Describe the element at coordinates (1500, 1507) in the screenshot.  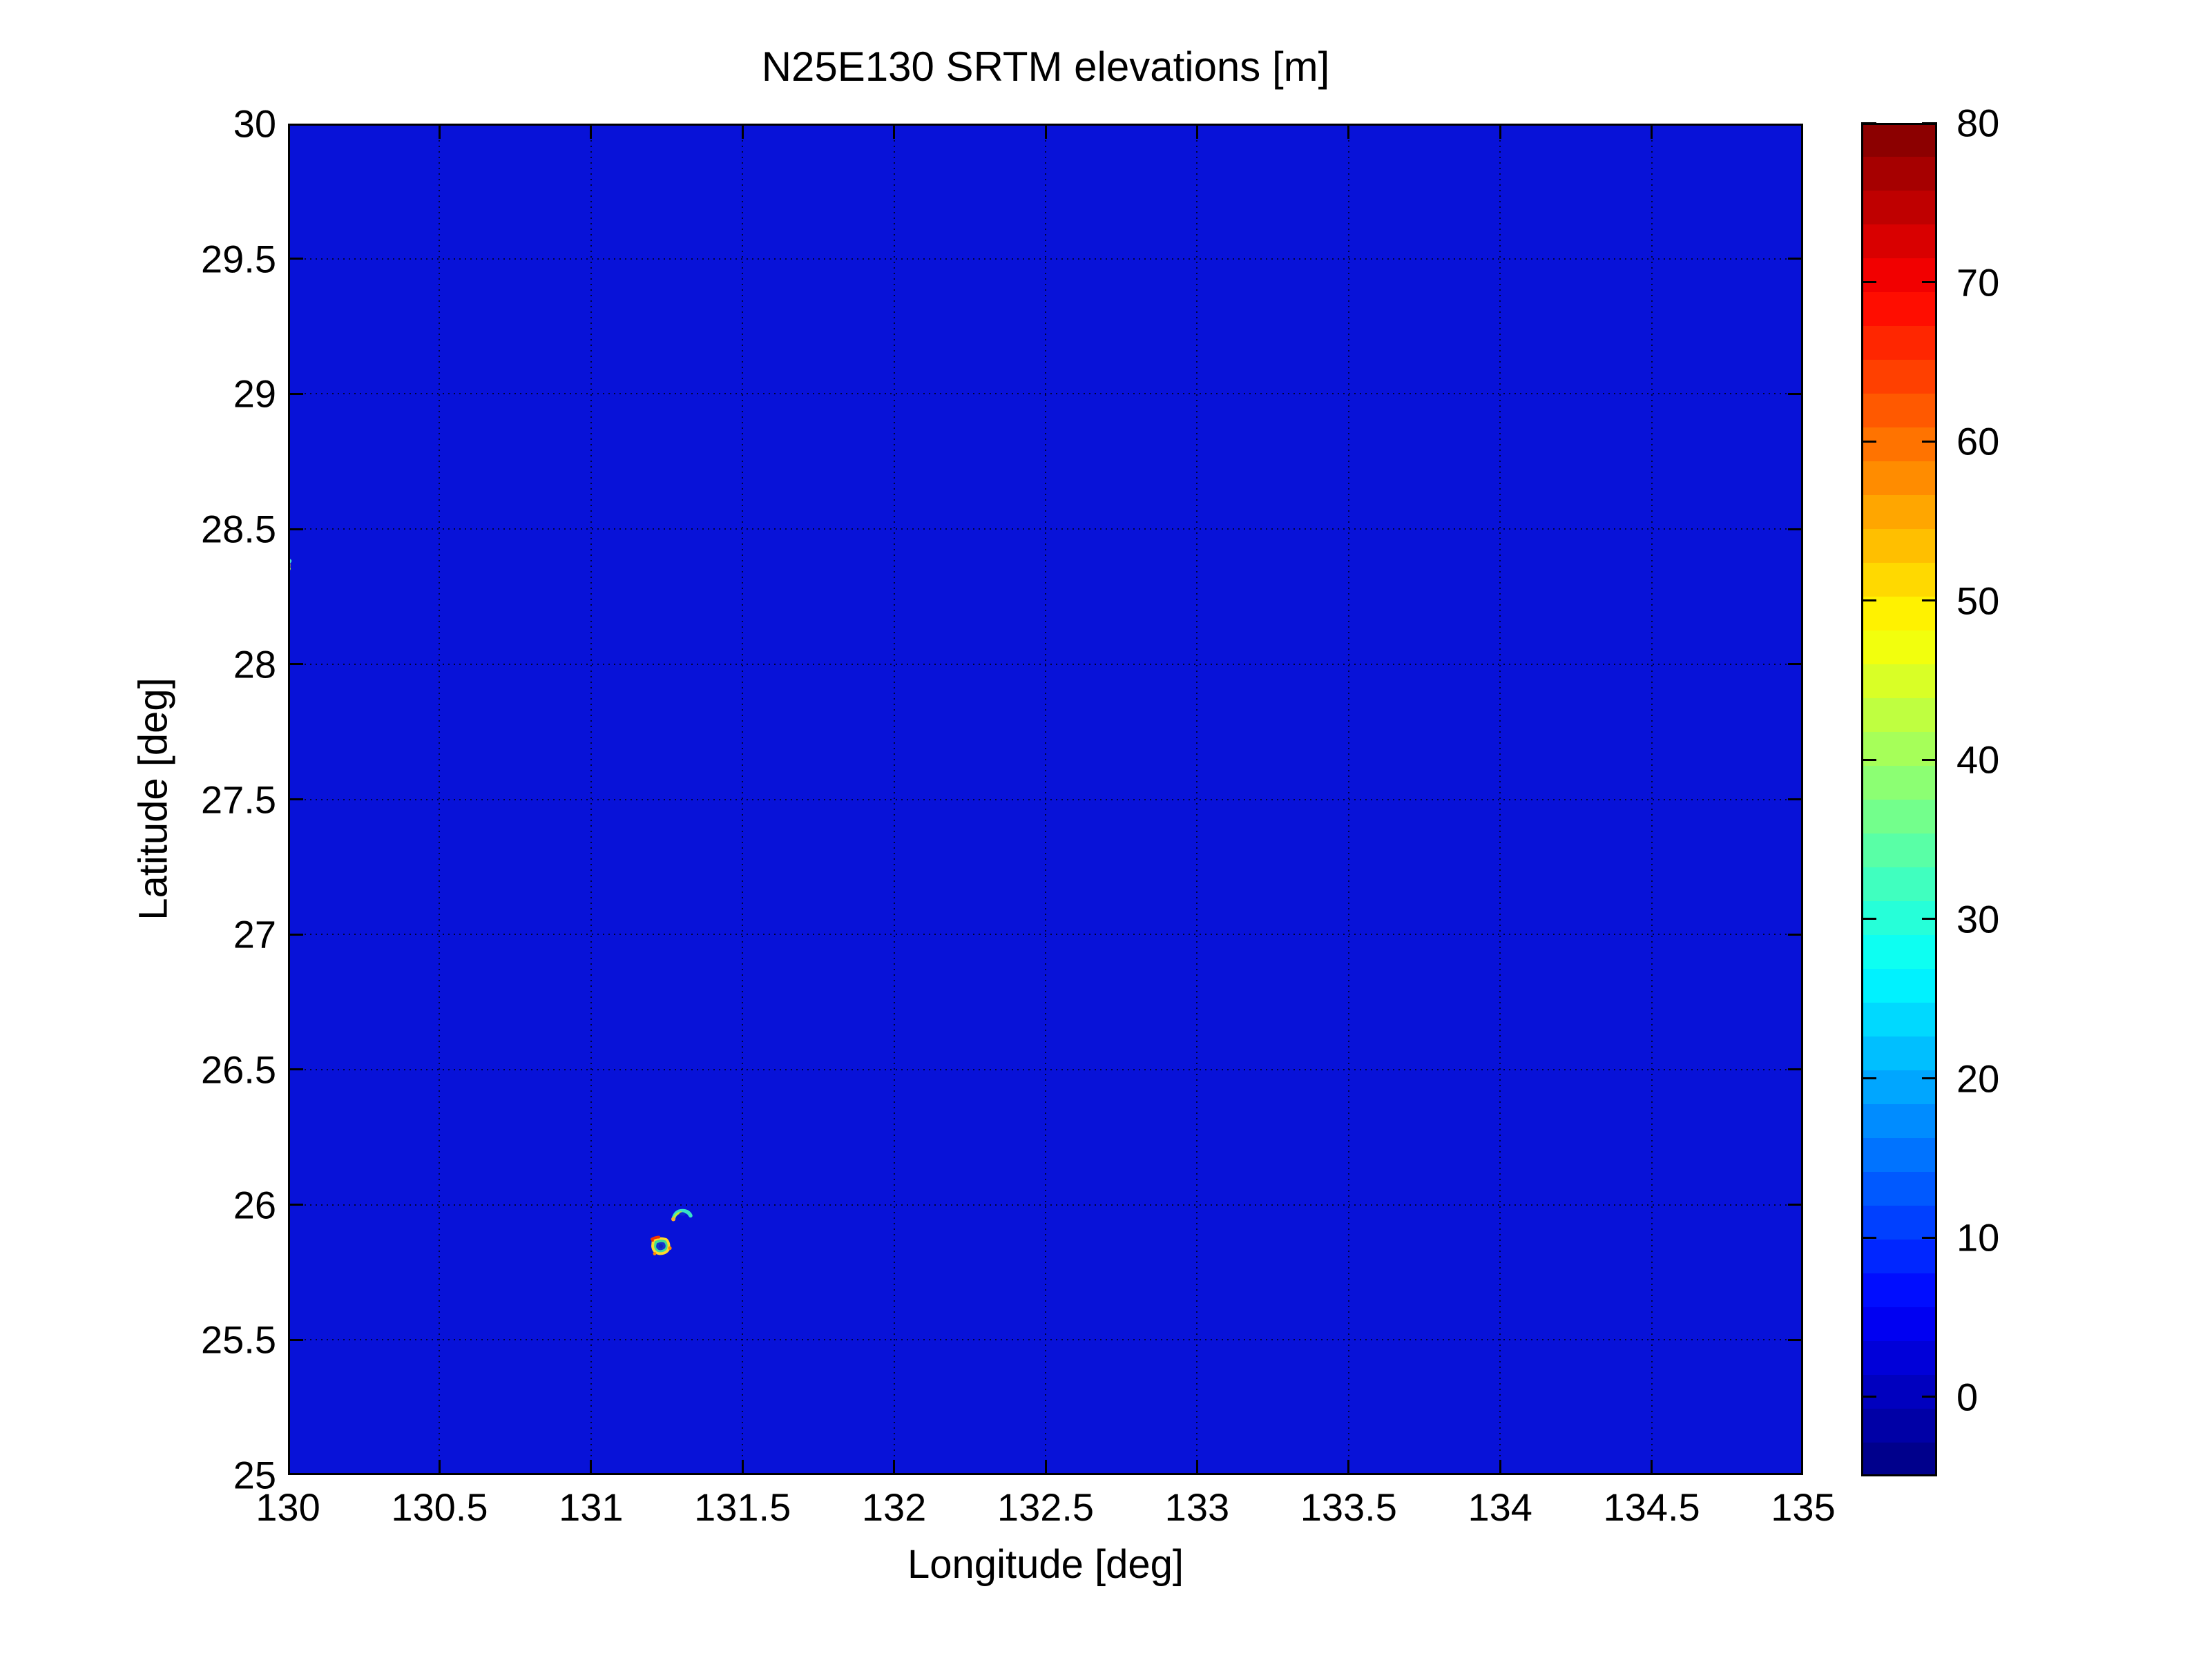
I see `x-tick-label: 134` at that location.